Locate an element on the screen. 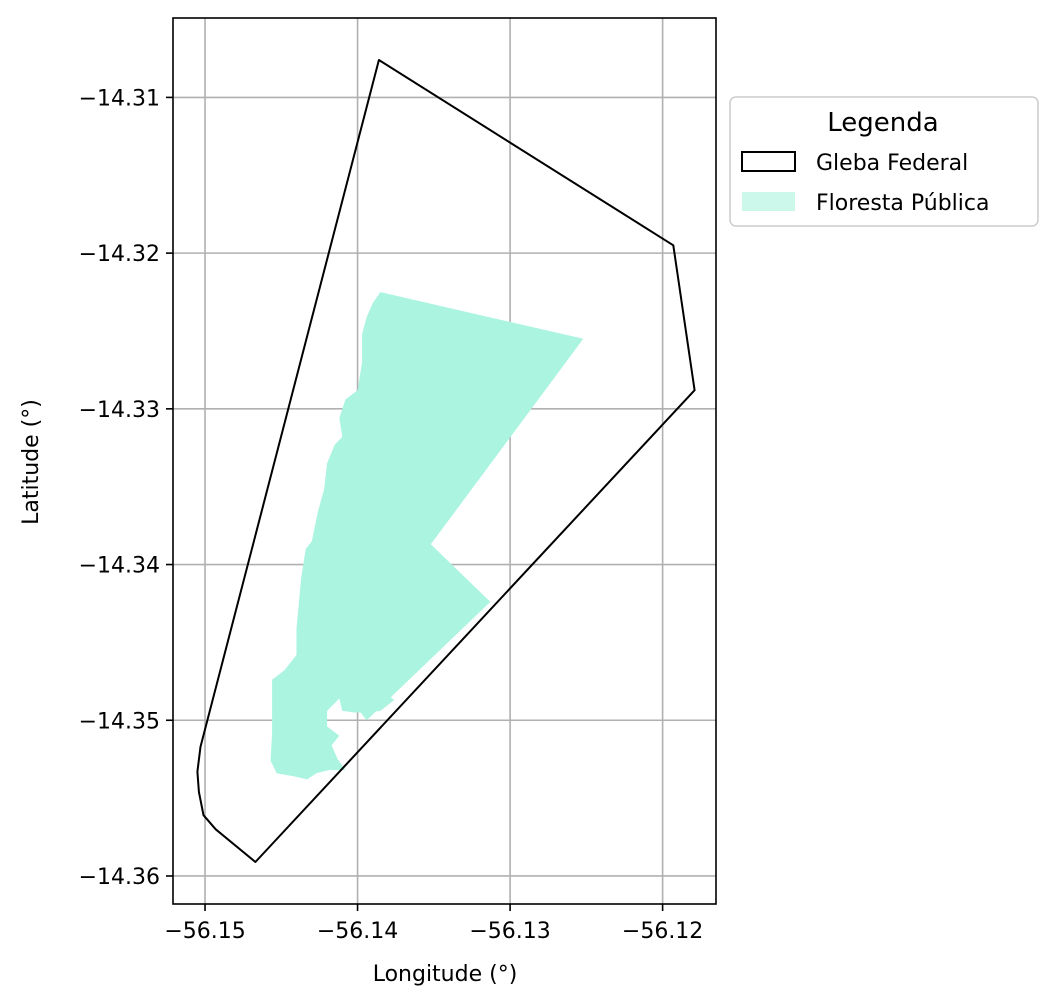 This screenshot has height=1006, width=1055. legend-label-gleba: Gleba Federal is located at coordinates (892, 163).